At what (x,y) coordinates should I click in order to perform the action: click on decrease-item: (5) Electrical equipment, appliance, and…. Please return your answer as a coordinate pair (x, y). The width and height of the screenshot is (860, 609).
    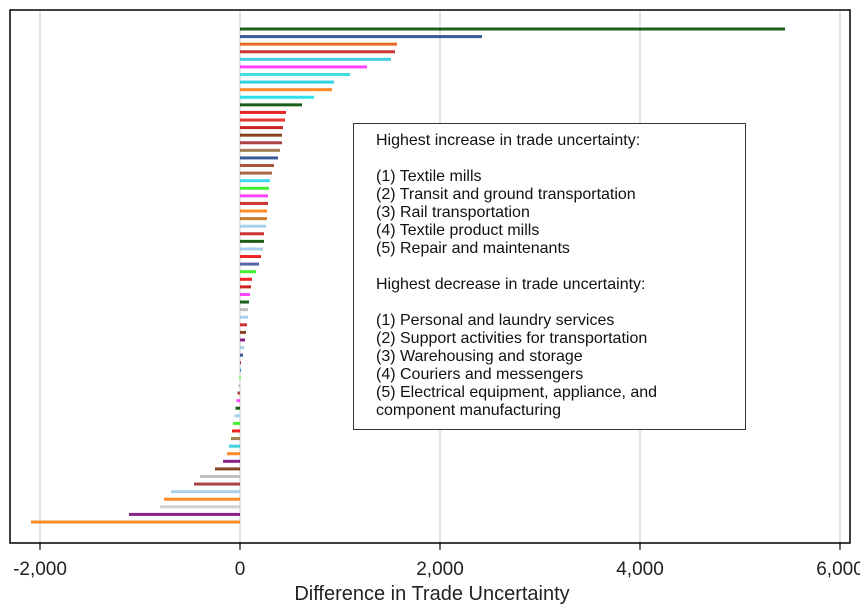
    Looking at the image, I should click on (517, 401).